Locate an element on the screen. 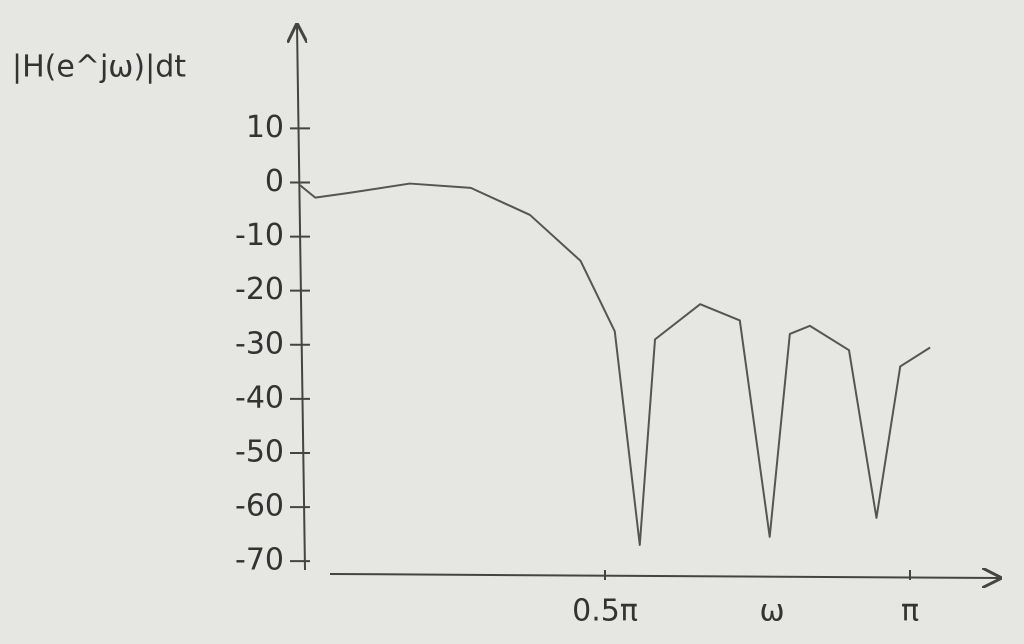 Image resolution: width=1024 pixels, height=644 pixels. y-axis is located at coordinates (301, 298).